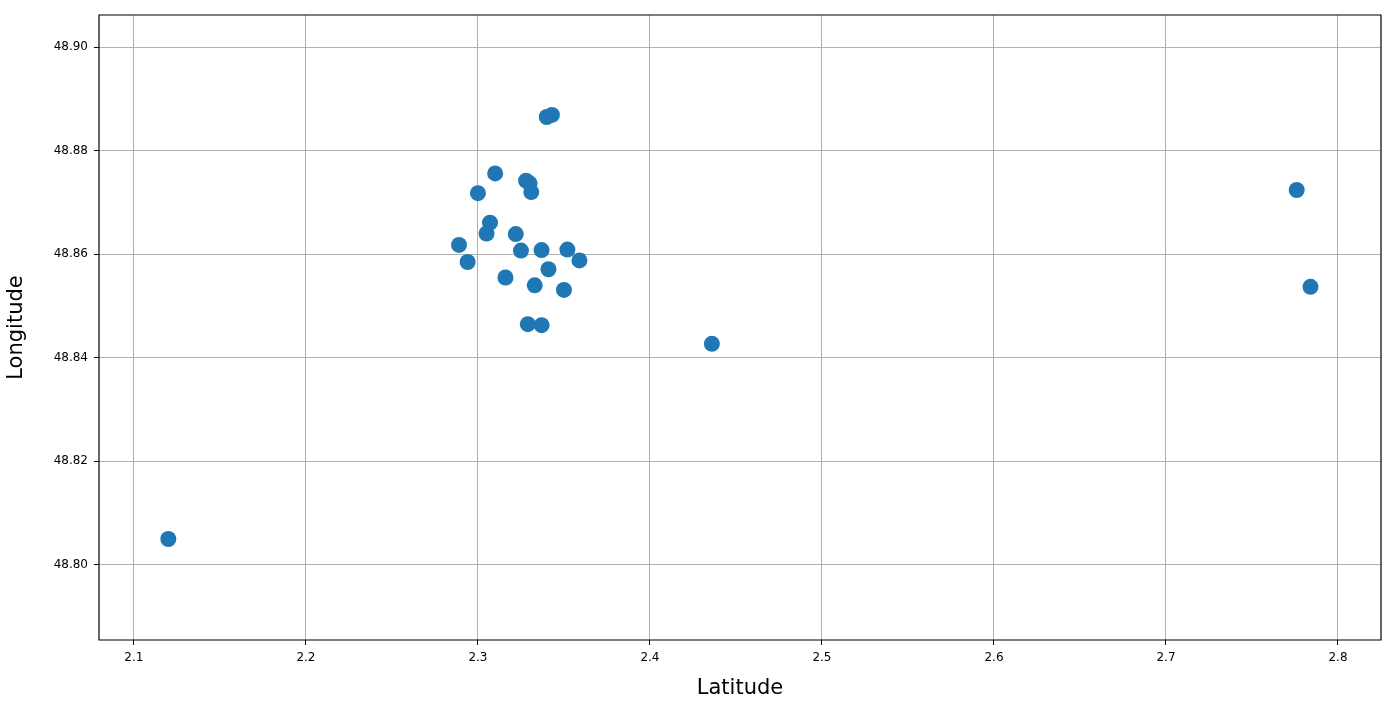  I want to click on x-tick-label: 2.7, so click(1166, 657).